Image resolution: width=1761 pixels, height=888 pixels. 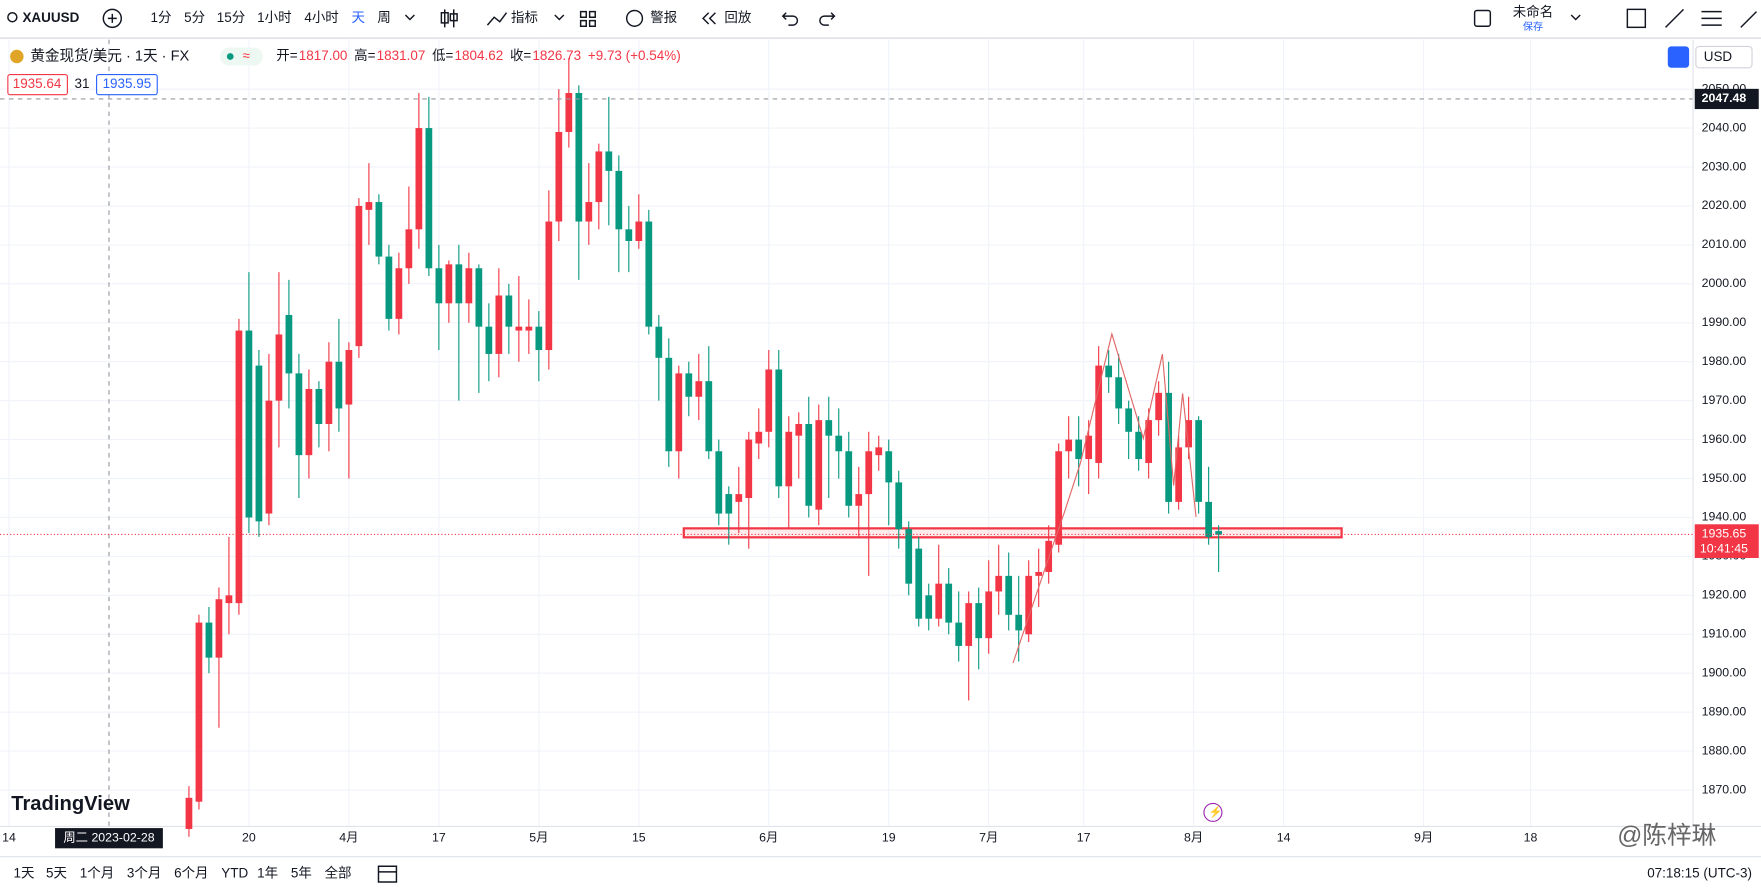 I want to click on undo, so click(x=790, y=19).